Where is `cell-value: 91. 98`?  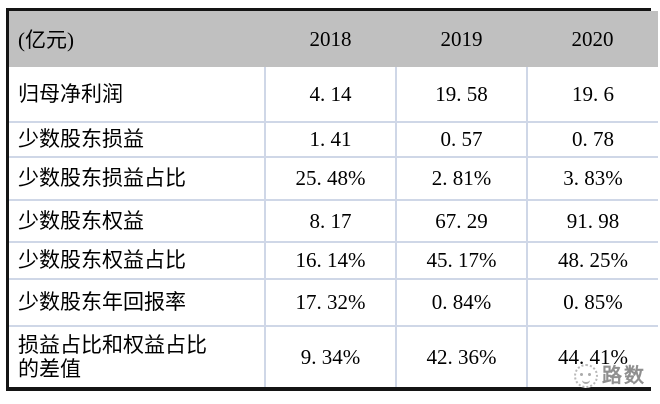
cell-value: 91. 98 is located at coordinates (592, 220).